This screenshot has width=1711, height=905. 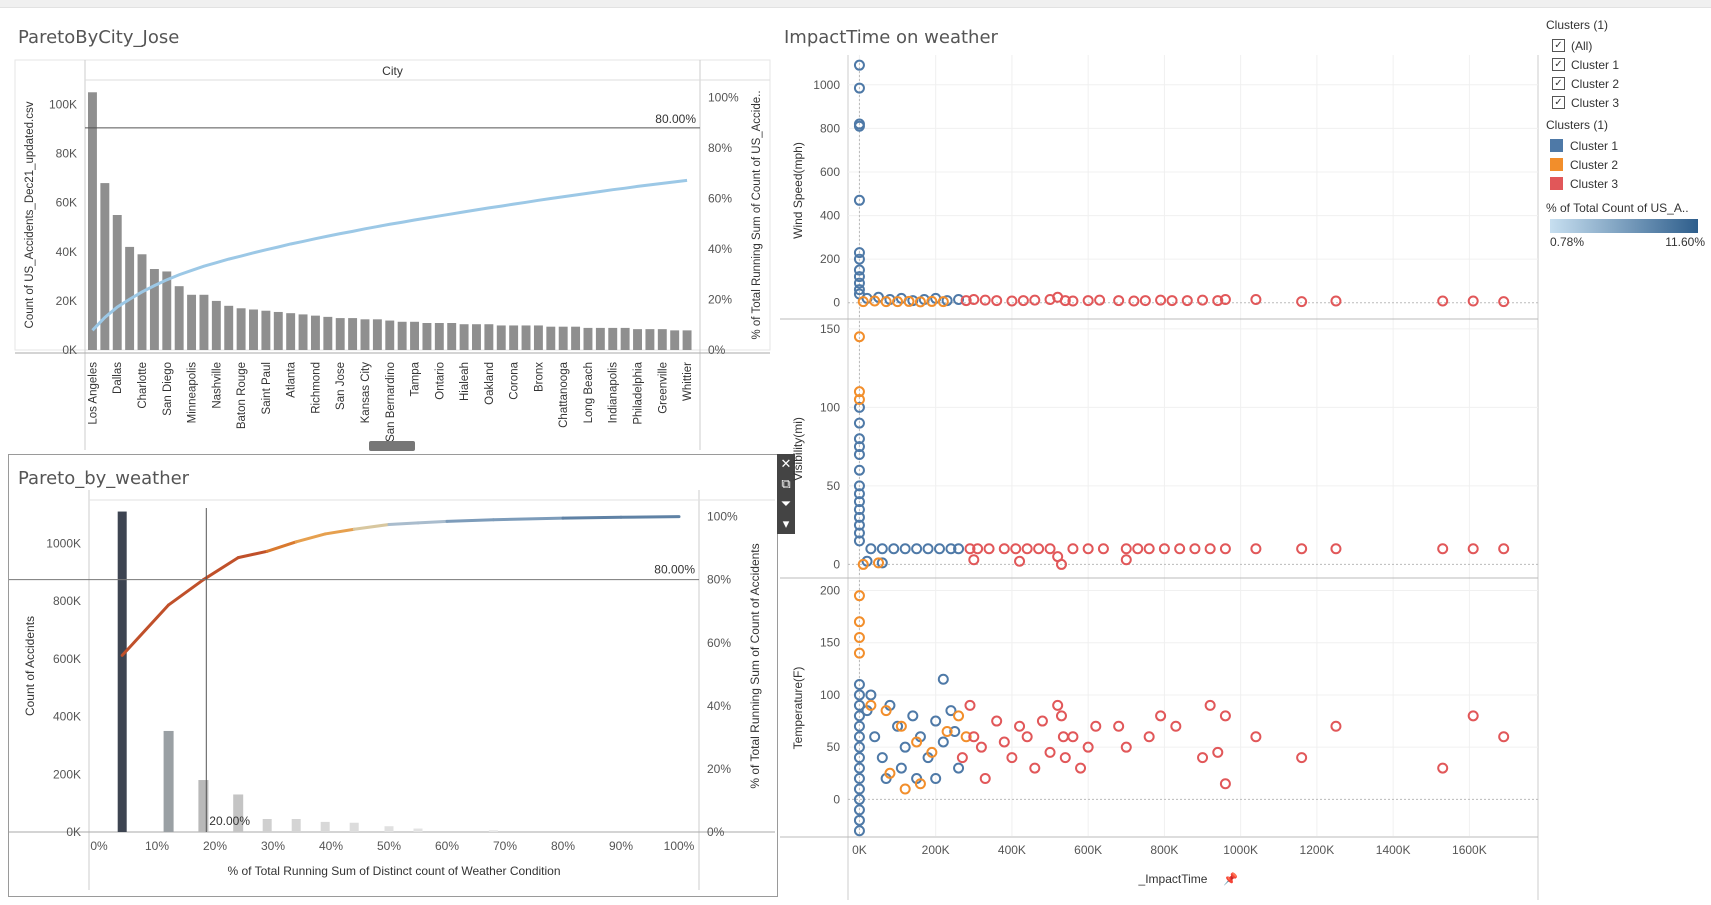 I want to click on x-tick-label: Richmond, so click(x=316, y=388).